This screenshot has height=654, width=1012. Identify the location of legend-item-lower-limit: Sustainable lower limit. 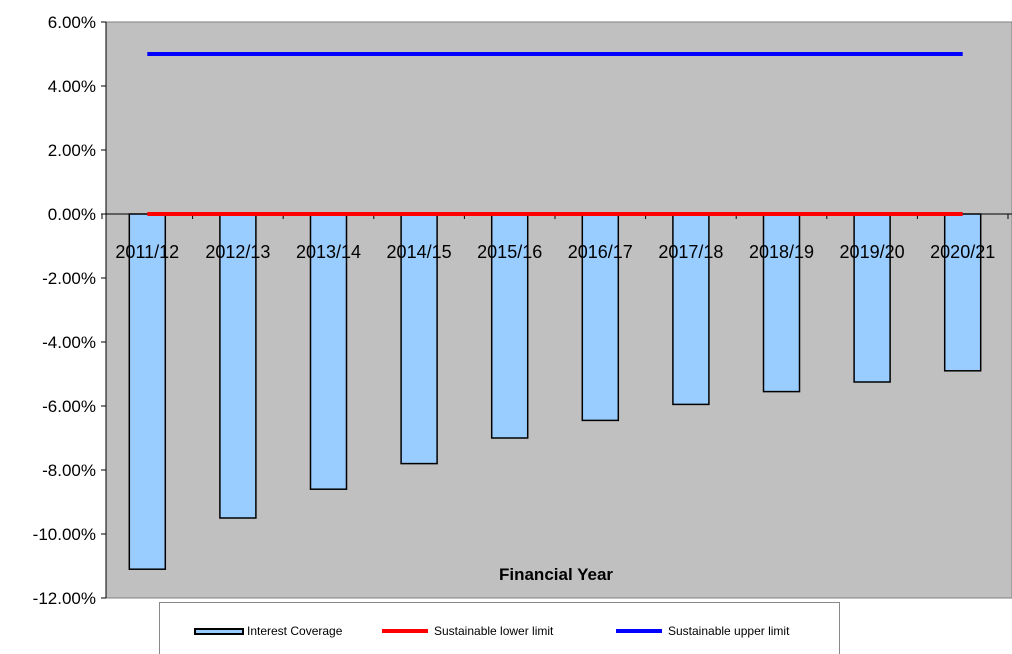
(467, 631).